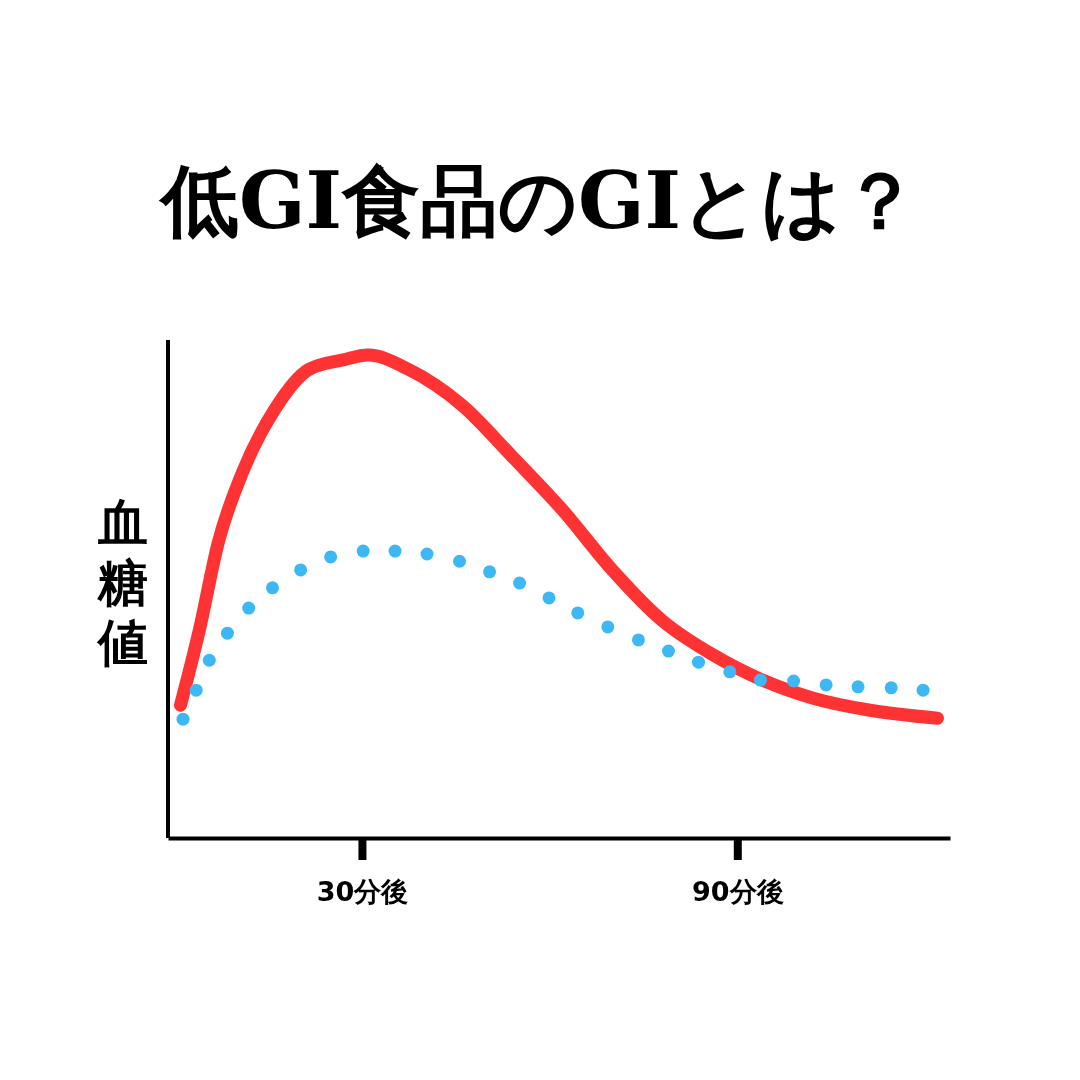 This screenshot has height=1080, width=1080. What do you see at coordinates (362, 892) in the screenshot?
I see `x-tick-label: 30分後` at bounding box center [362, 892].